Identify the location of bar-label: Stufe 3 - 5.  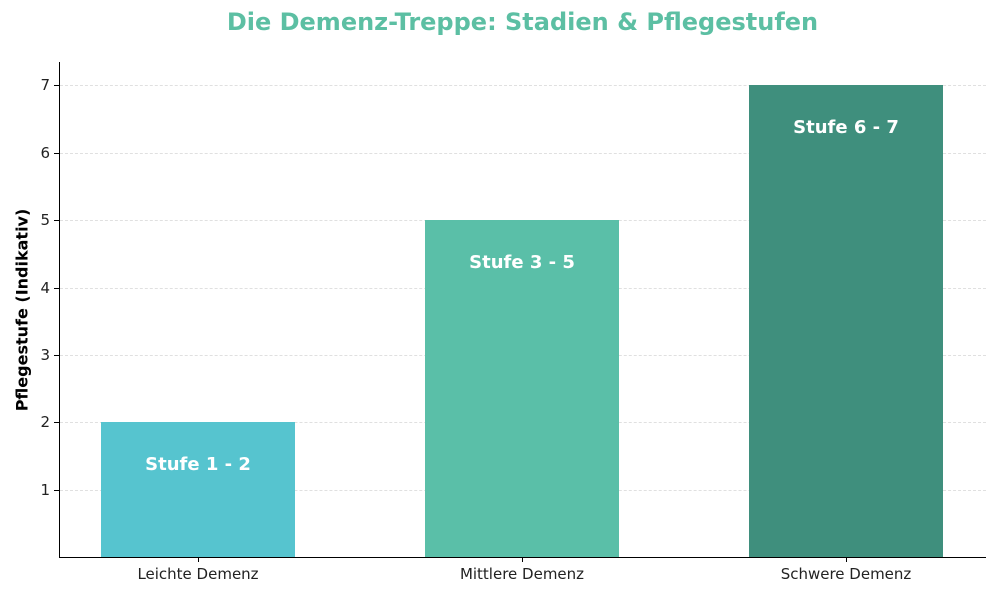
(522, 262).